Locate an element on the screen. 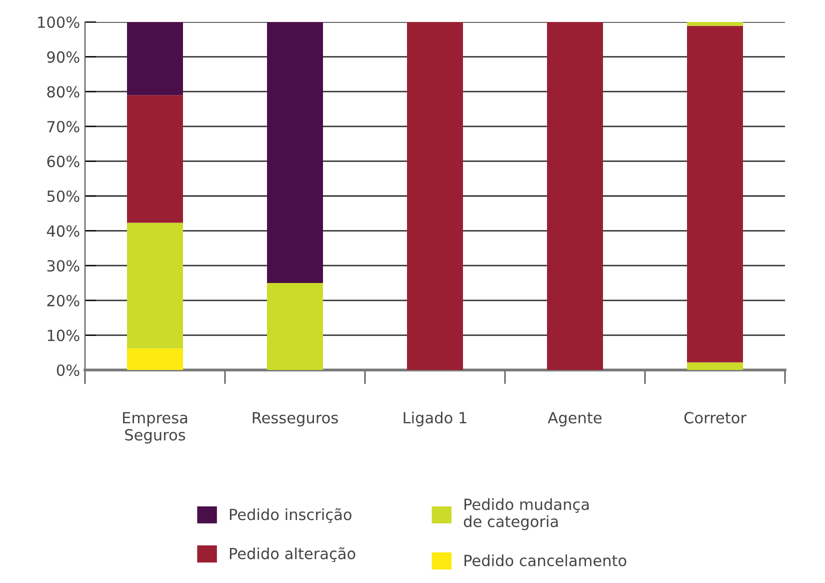  y-tick-label: 70% is located at coordinates (63, 126).